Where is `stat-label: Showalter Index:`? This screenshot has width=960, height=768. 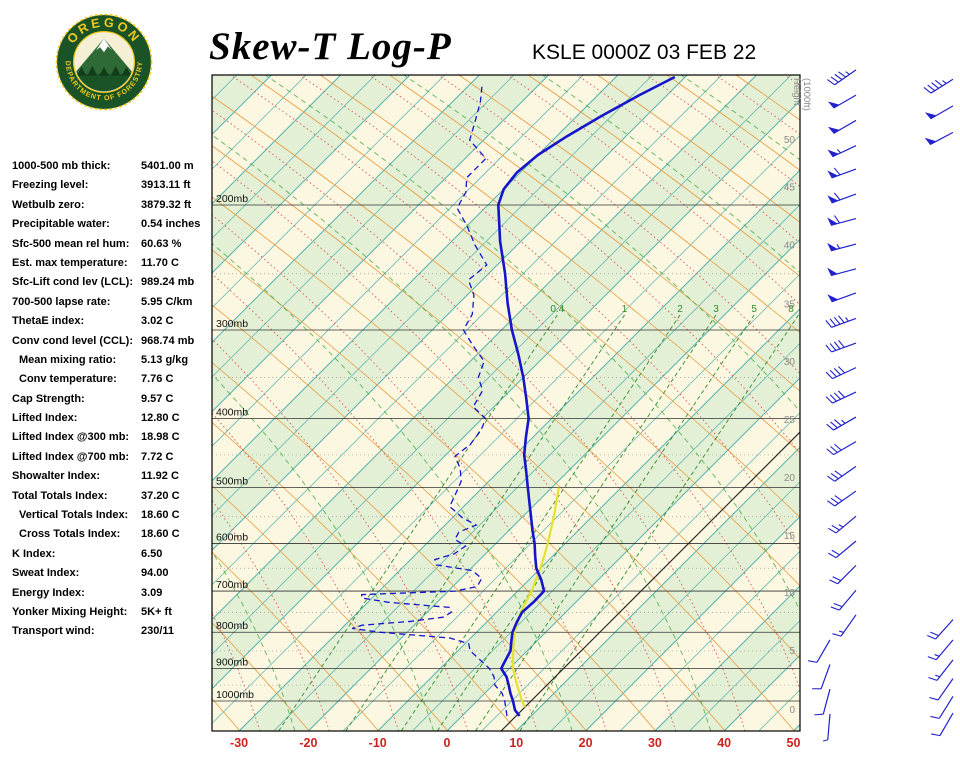
stat-label: Showalter Index: is located at coordinates (56, 476).